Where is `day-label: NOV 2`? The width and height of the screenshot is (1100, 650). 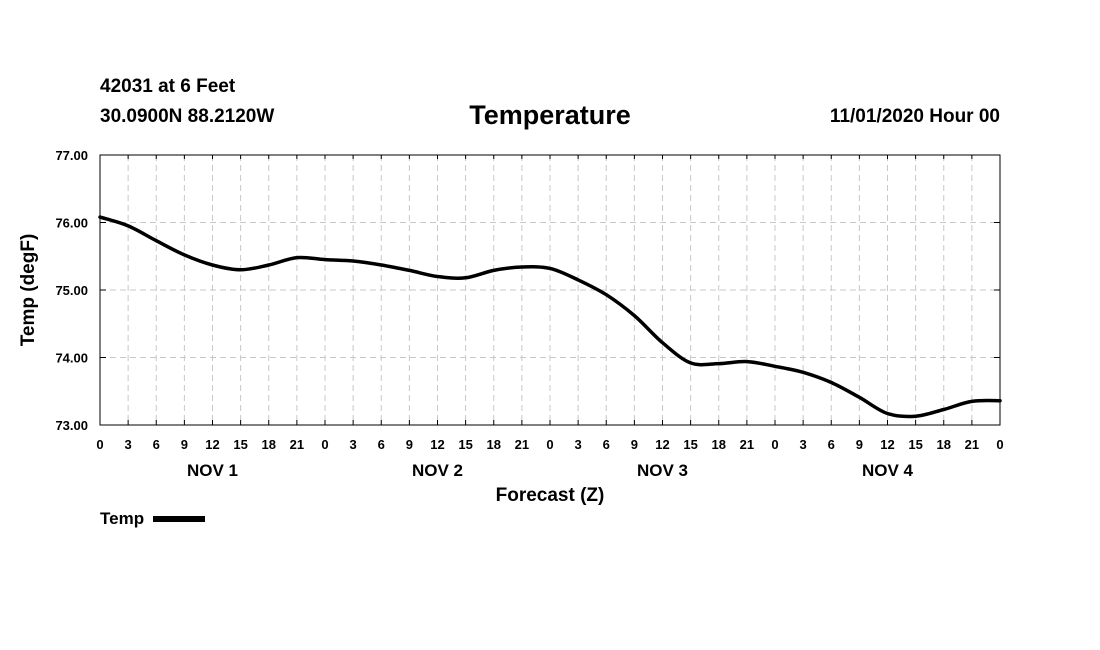 day-label: NOV 2 is located at coordinates (437, 470).